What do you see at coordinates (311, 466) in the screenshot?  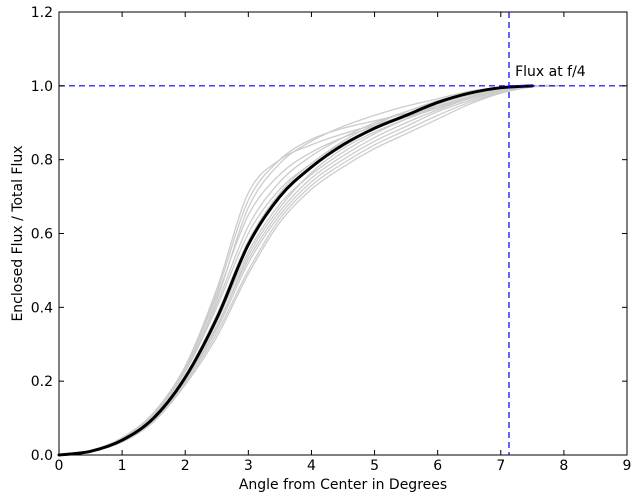 I see `x-tick-label-4: 4` at bounding box center [311, 466].